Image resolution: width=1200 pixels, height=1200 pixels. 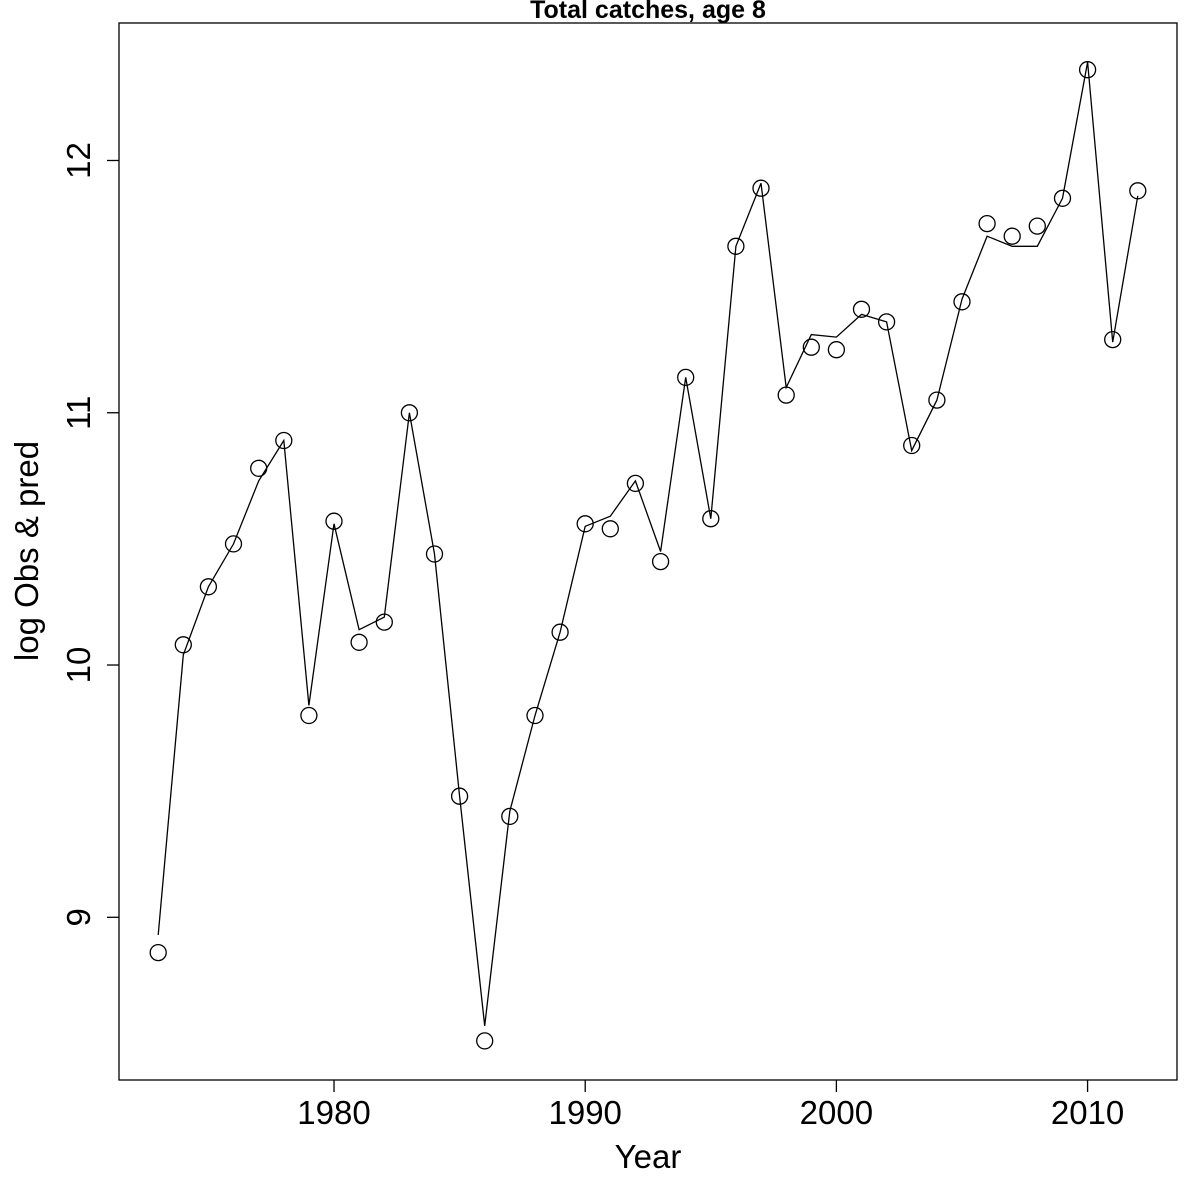 What do you see at coordinates (78, 665) in the screenshot?
I see `y-tick-label: 10` at bounding box center [78, 665].